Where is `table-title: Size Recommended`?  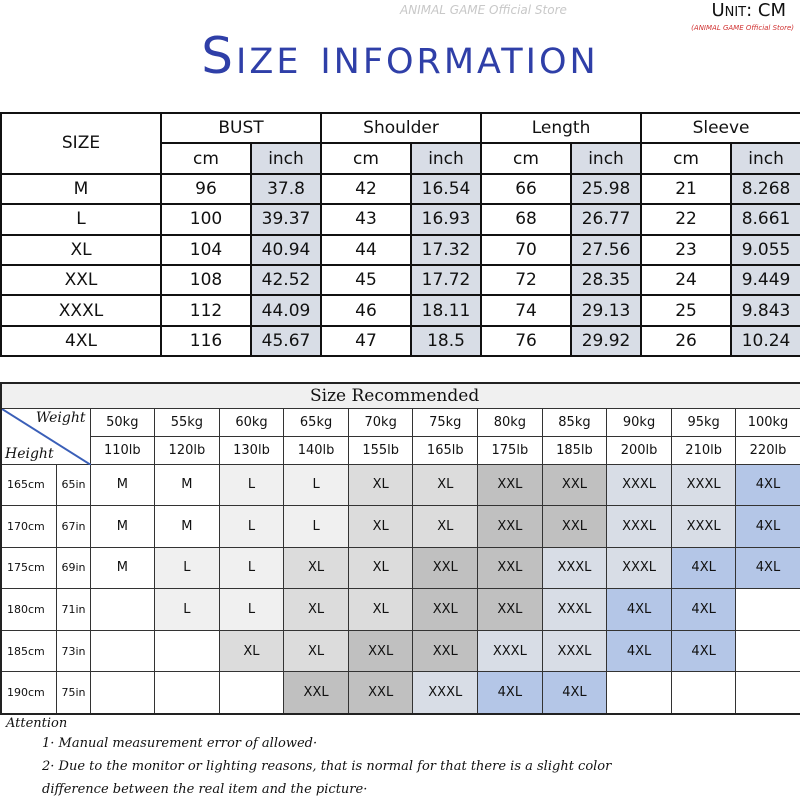 table-title: Size Recommended is located at coordinates (400, 395).